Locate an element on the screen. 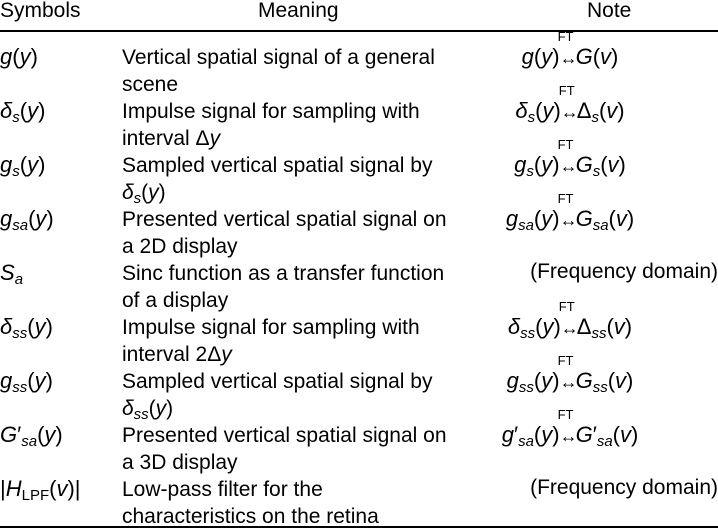 The image size is (718, 530). header-symbols: Symbols is located at coordinates (40, 11).